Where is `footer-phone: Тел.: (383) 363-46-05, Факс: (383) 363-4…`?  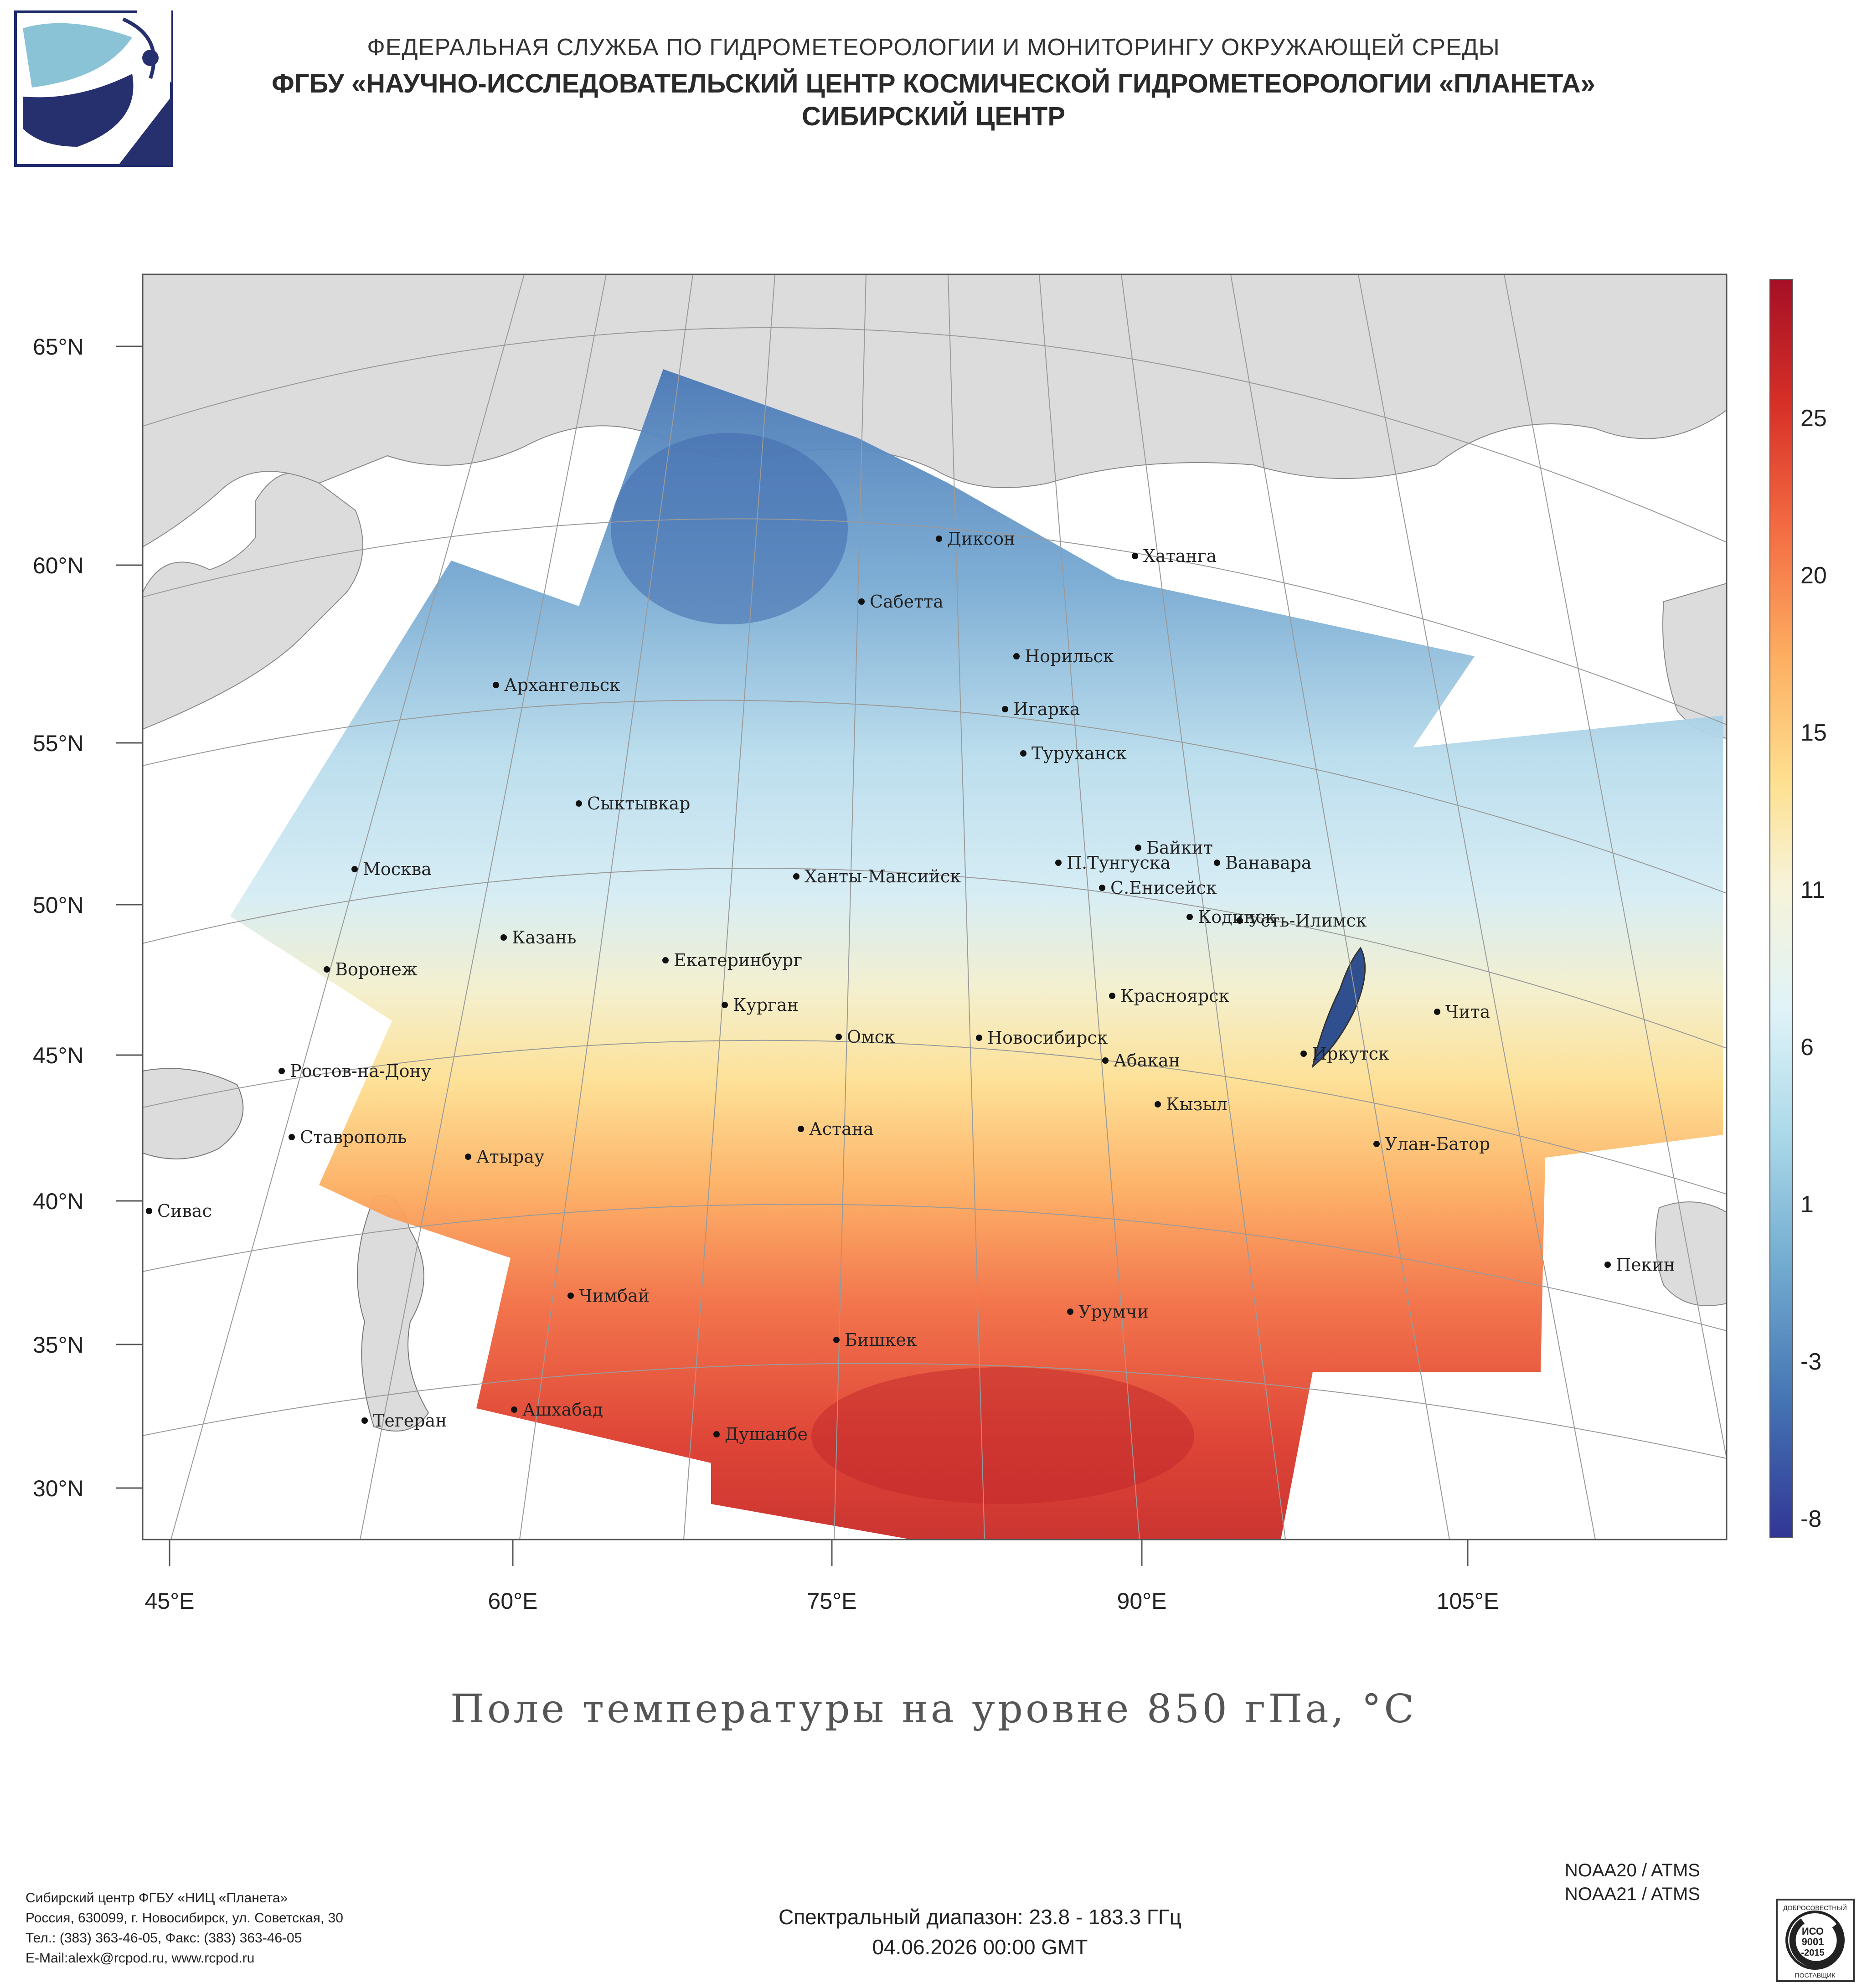 footer-phone: Тел.: (383) 363-46-05, Факс: (383) 363-4… is located at coordinates (164, 1939).